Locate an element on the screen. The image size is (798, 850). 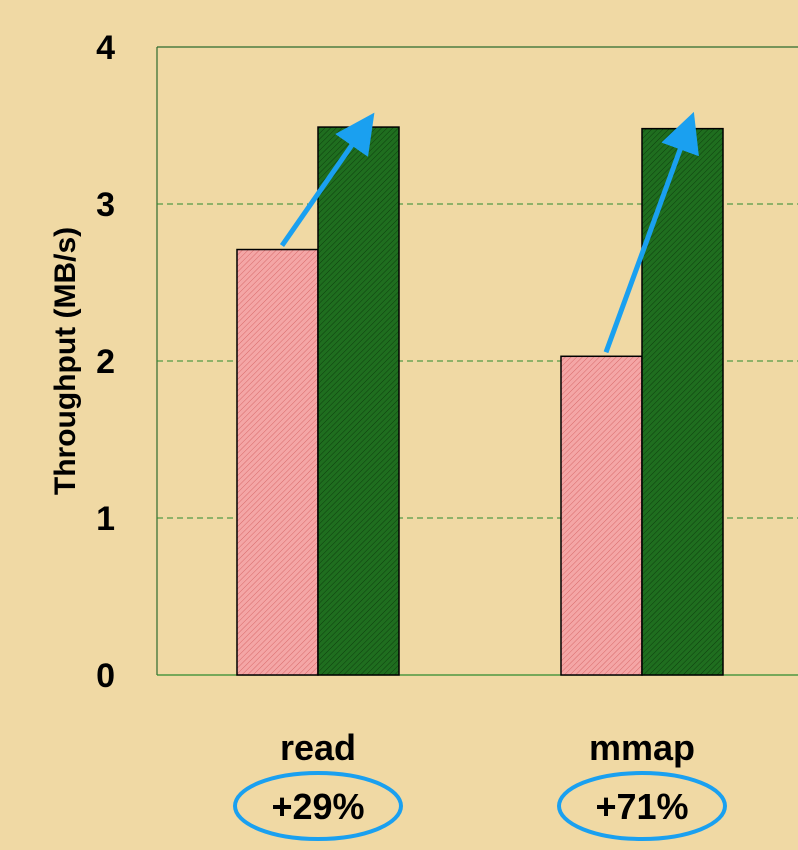
y-axis-label: Throughput (MB/s) is located at coordinates (65, 361).